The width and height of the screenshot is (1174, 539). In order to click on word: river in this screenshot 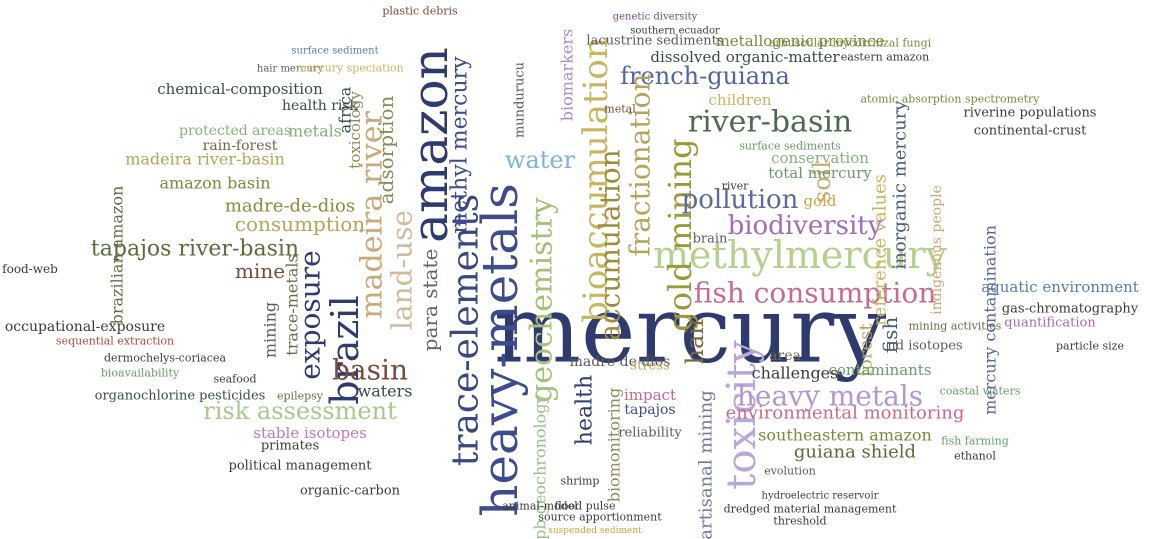, I will do `click(736, 186)`.